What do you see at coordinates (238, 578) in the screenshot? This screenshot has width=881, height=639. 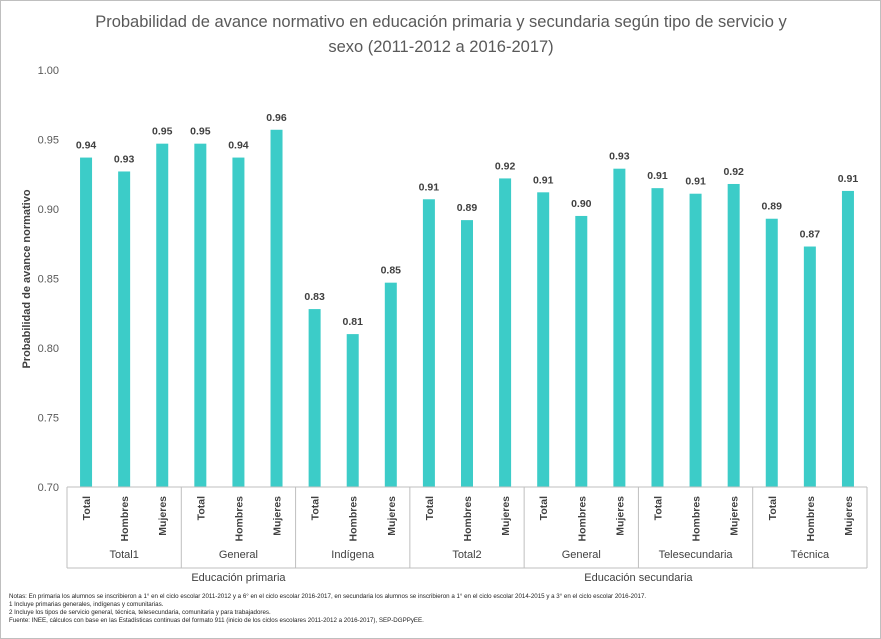 I see `supergroup-label: Educación primaria` at bounding box center [238, 578].